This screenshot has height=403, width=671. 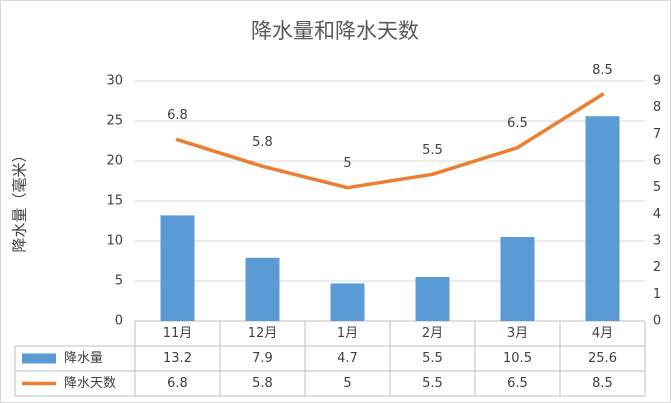 What do you see at coordinates (432, 333) in the screenshot?
I see `x-tick-label: 2月` at bounding box center [432, 333].